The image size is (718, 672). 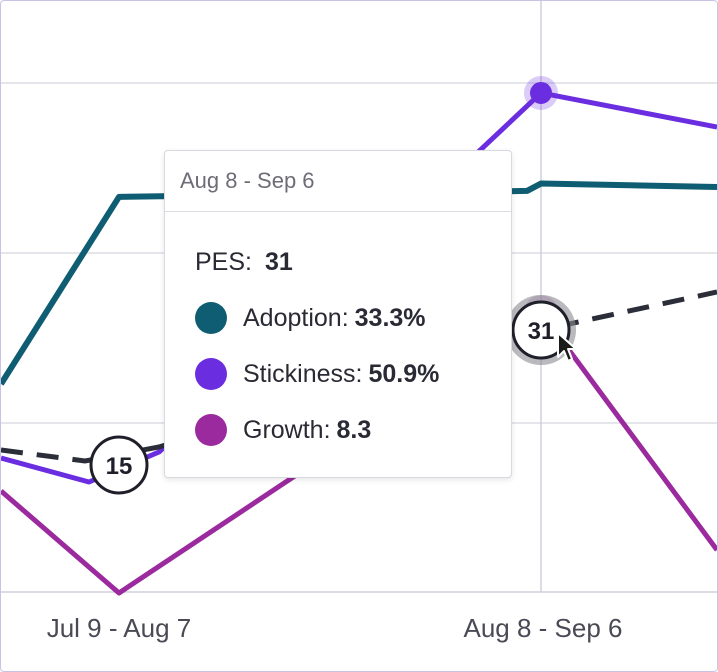 I want to click on pes-data-label: 31, so click(x=541, y=331).